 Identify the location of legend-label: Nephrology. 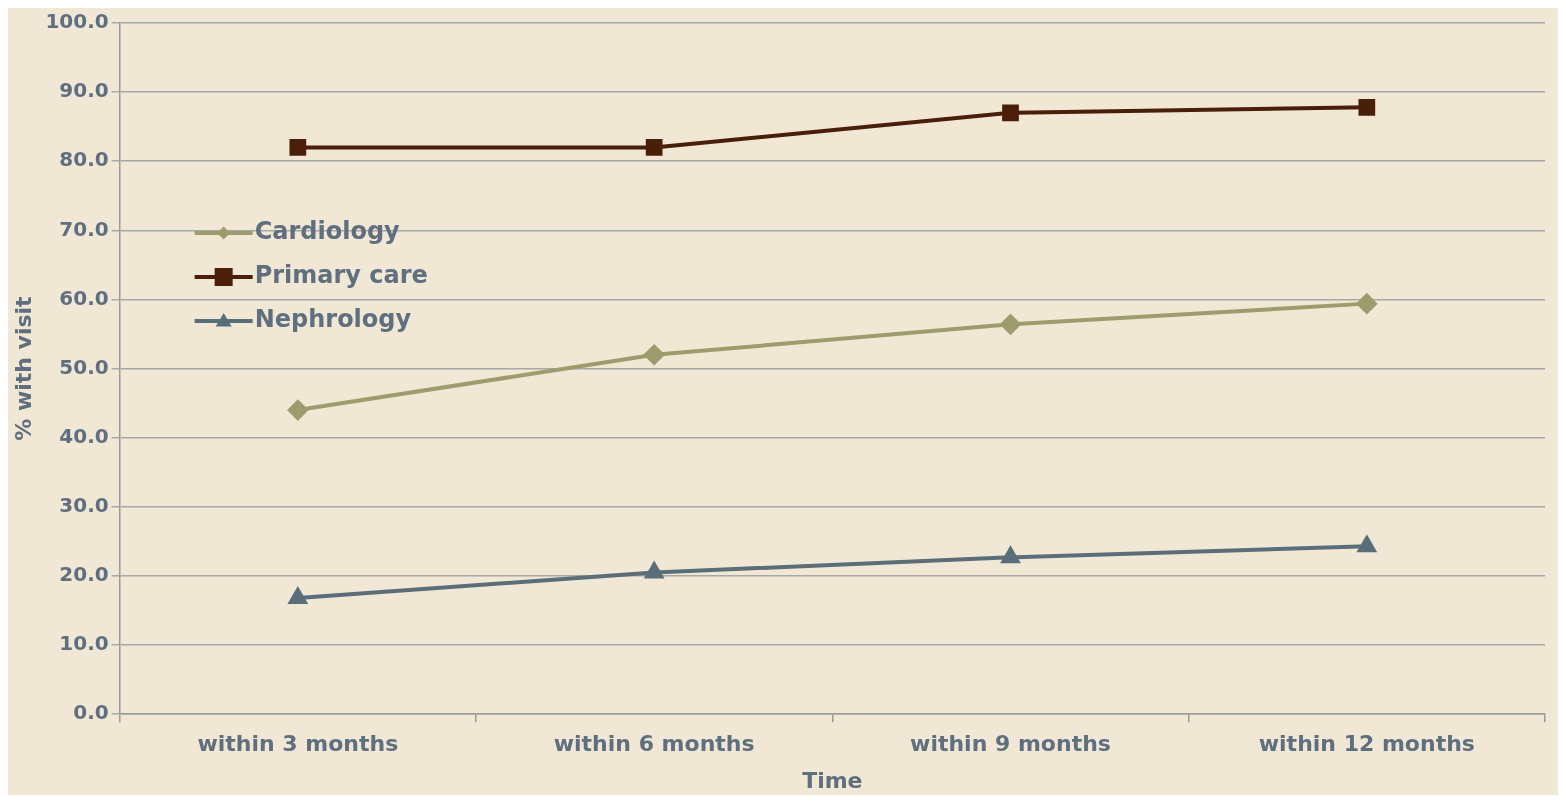
(333, 319).